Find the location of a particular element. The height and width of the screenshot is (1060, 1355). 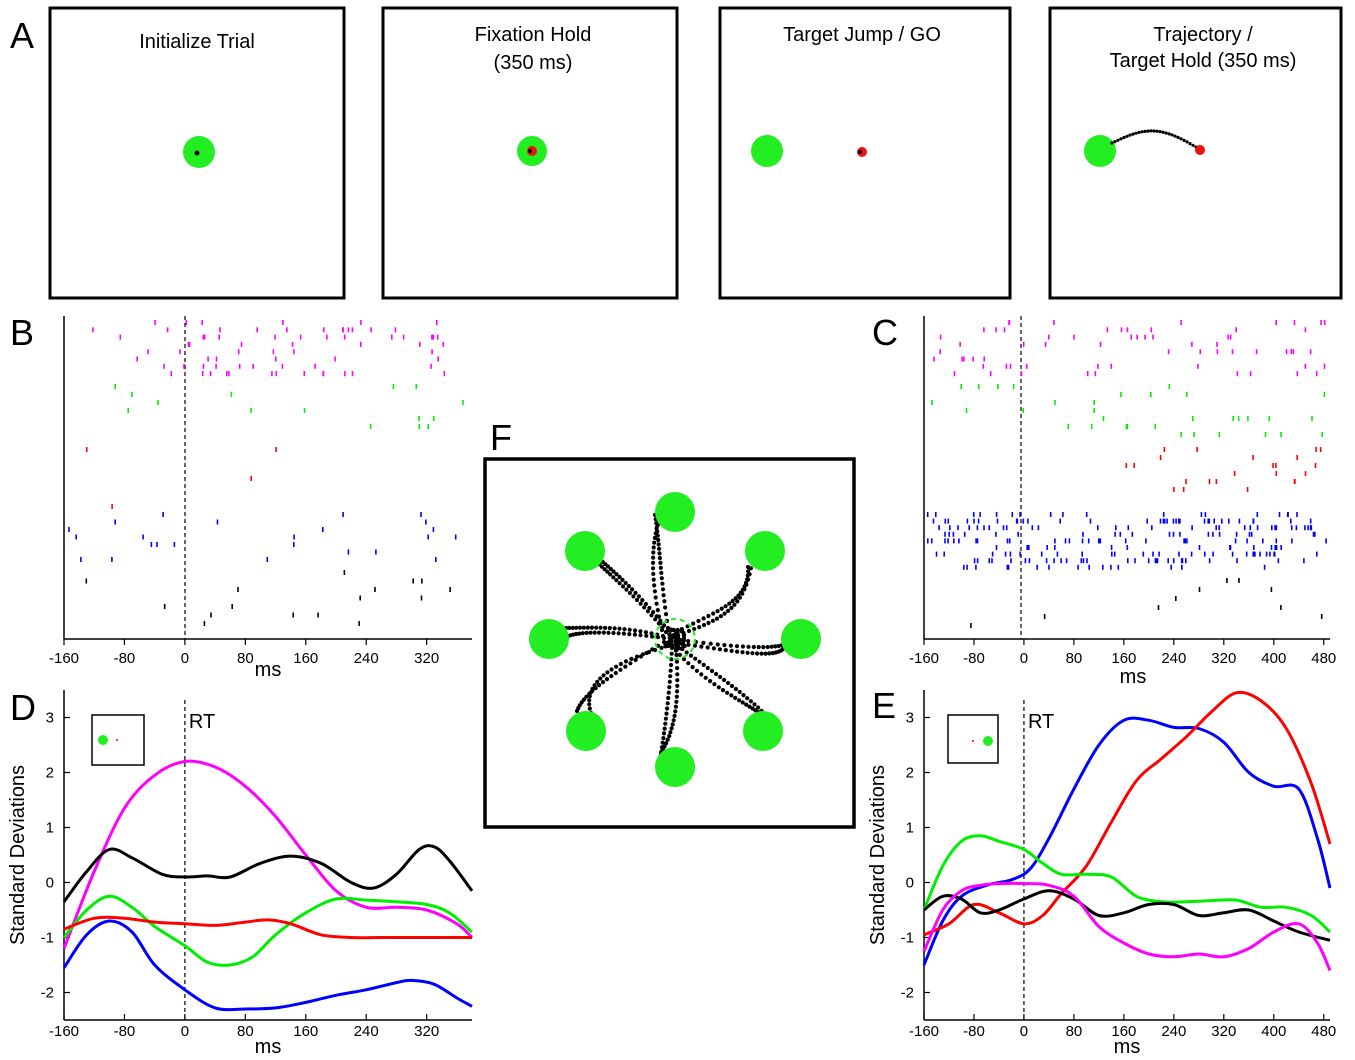

step-title: Trajectory / is located at coordinates (1203, 35).